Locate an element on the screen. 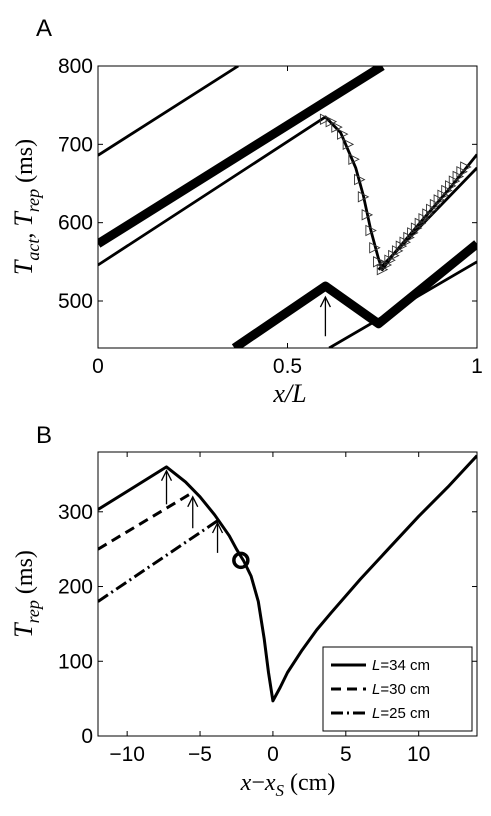 The width and height of the screenshot is (491, 816). panel-label-a: A is located at coordinates (44, 28).